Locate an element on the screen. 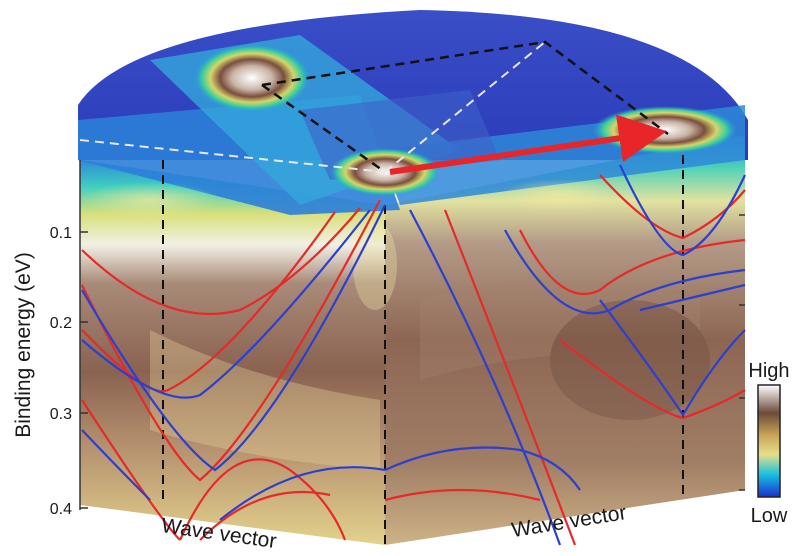 This screenshot has height=556, width=802. y-tick-label: 0.4 is located at coordinates (61, 509).